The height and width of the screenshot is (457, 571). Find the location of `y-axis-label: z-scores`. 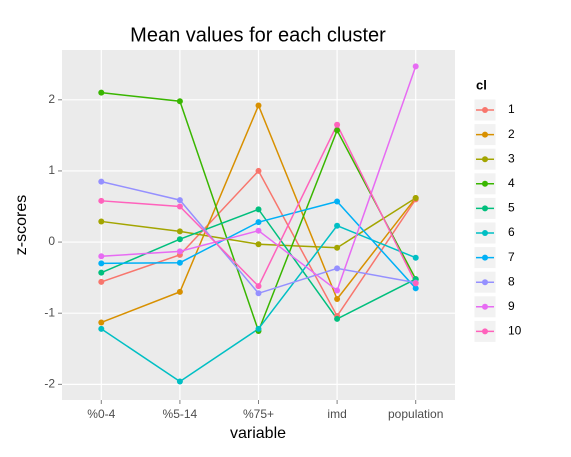

y-axis-label: z-scores is located at coordinates (21, 225).